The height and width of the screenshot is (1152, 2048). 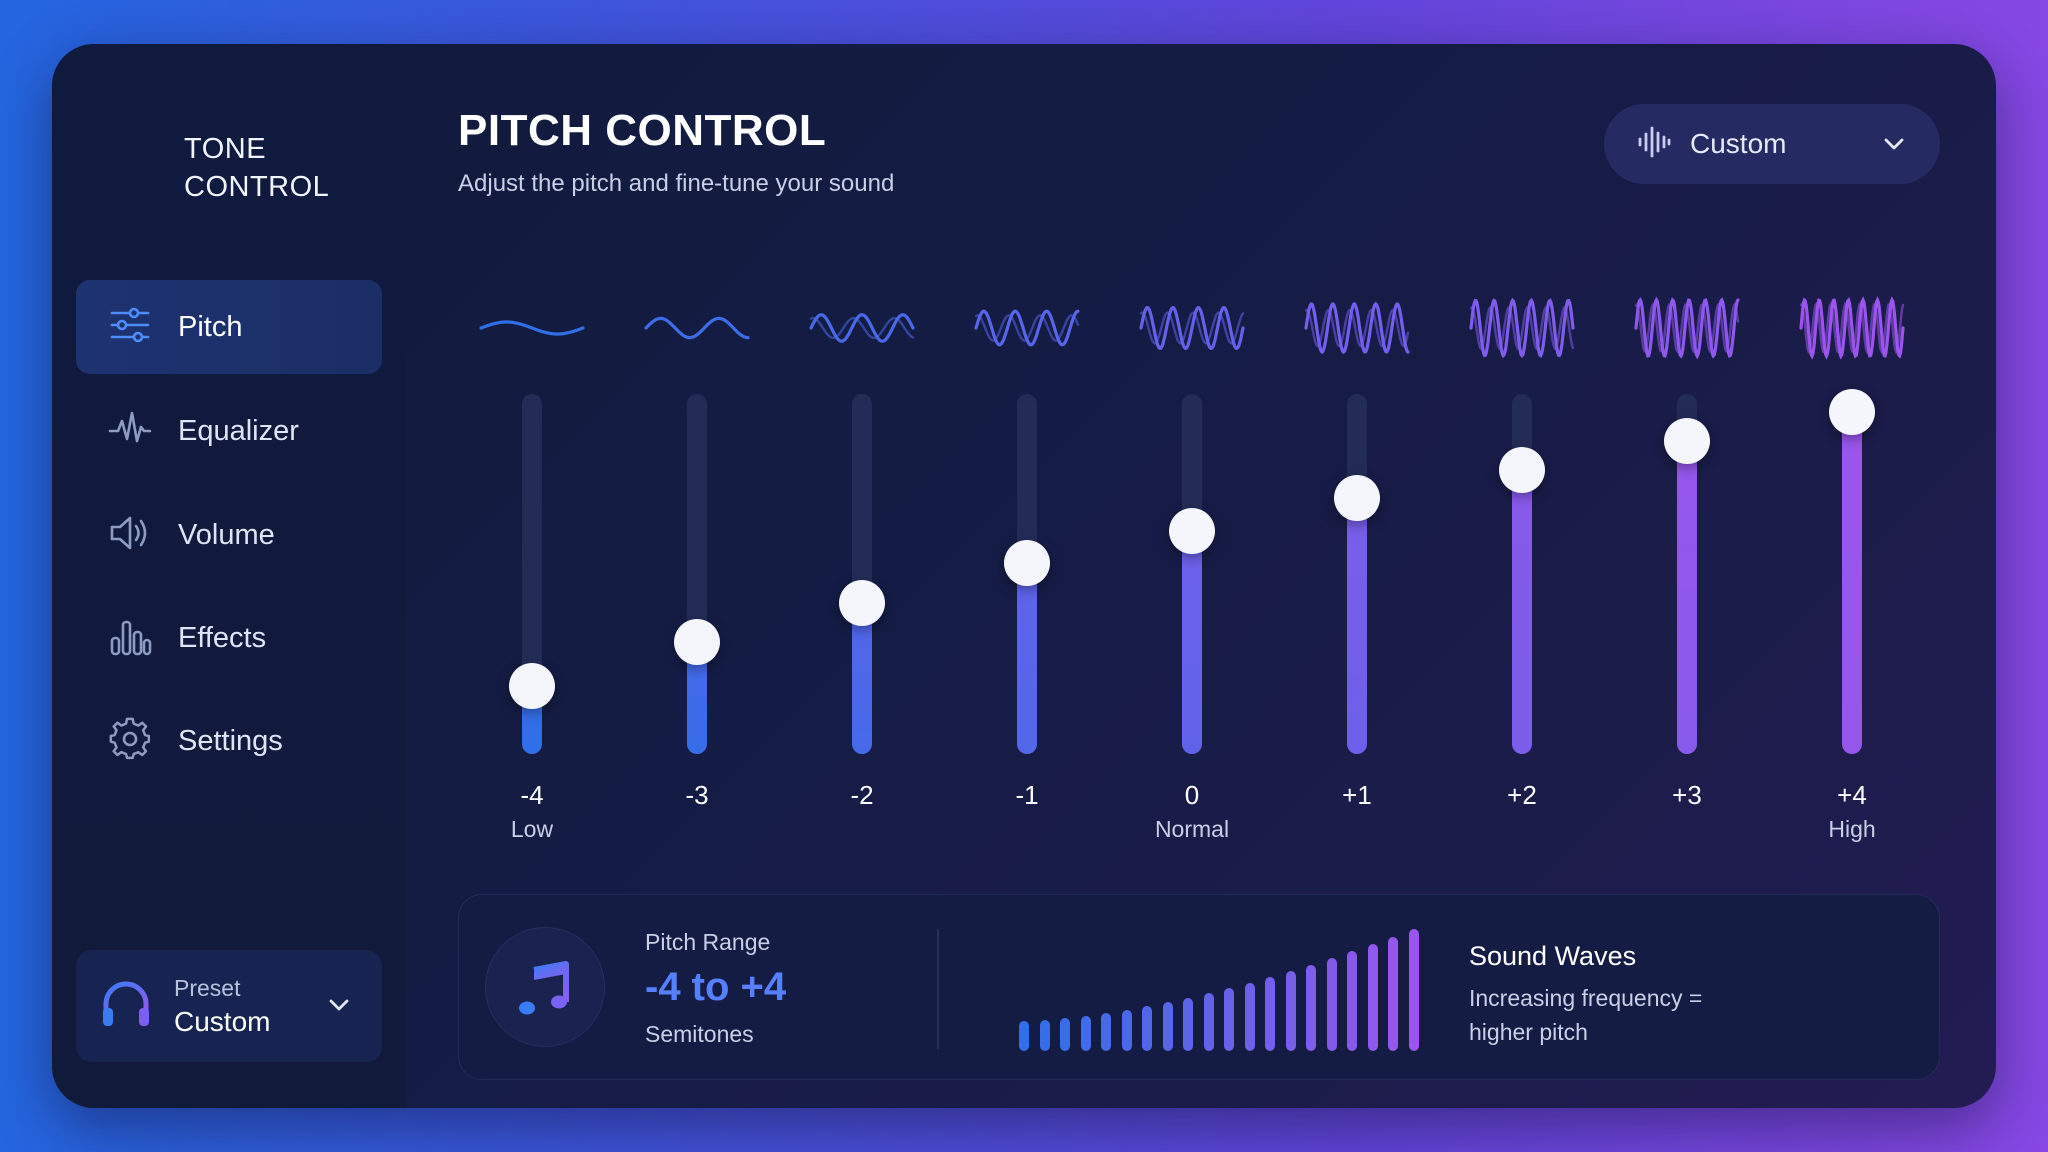 I want to click on sound-waves-title: Sound Waves, so click(x=1553, y=956).